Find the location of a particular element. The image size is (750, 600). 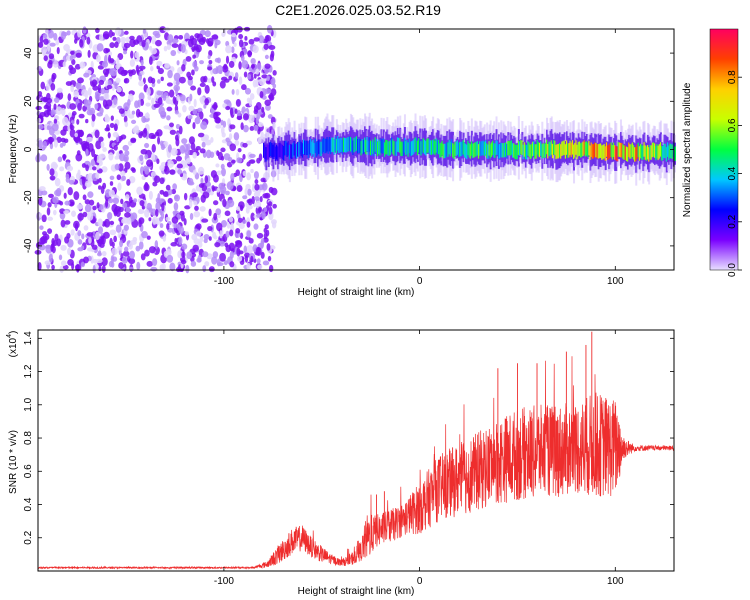

snr-y-tick-label: 1.4 is located at coordinates (28, 338).